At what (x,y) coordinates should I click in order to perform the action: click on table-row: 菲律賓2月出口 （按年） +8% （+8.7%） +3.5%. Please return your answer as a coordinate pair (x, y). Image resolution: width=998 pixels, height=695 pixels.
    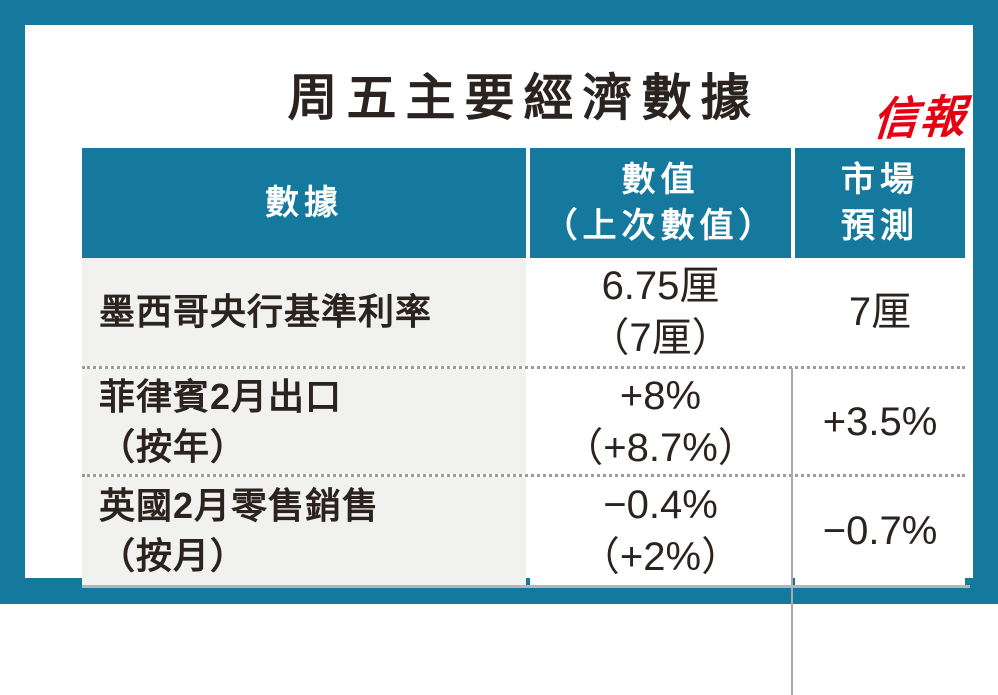
    Looking at the image, I should click on (523, 423).